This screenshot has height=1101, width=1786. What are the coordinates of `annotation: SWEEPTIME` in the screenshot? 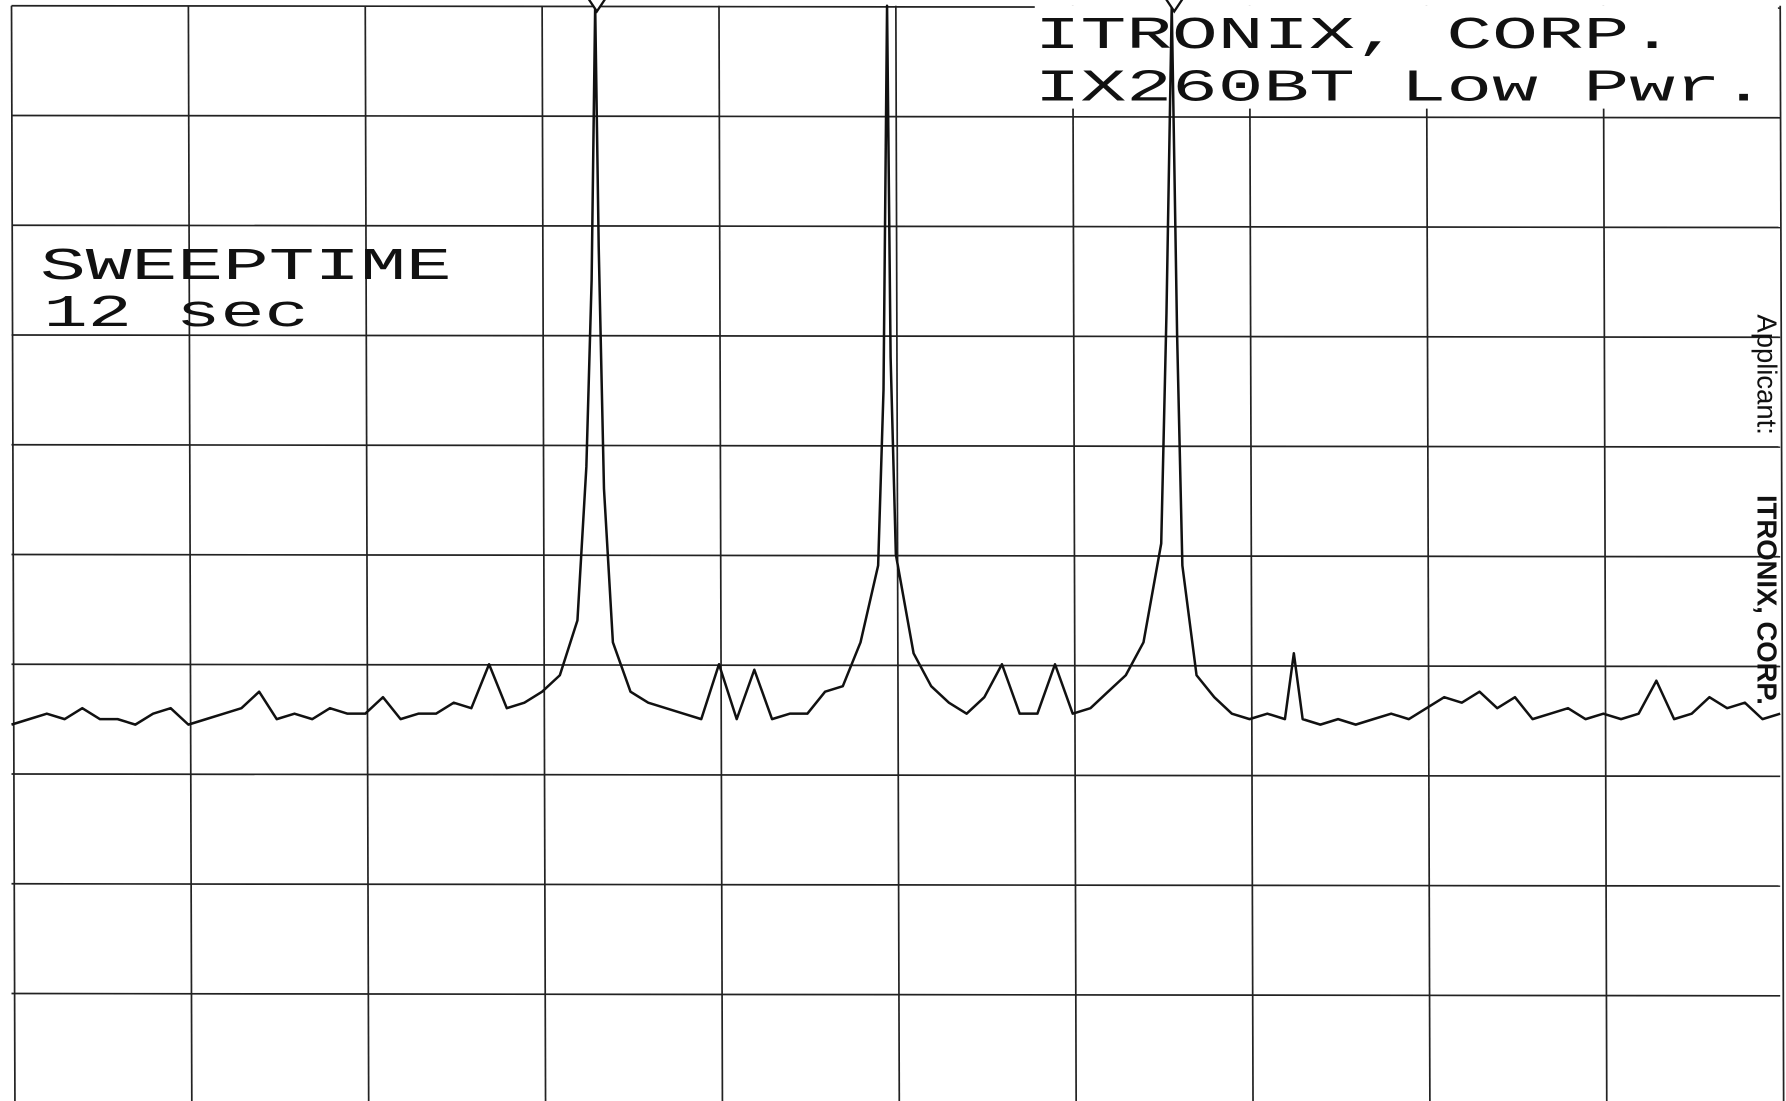 It's located at (246, 267).